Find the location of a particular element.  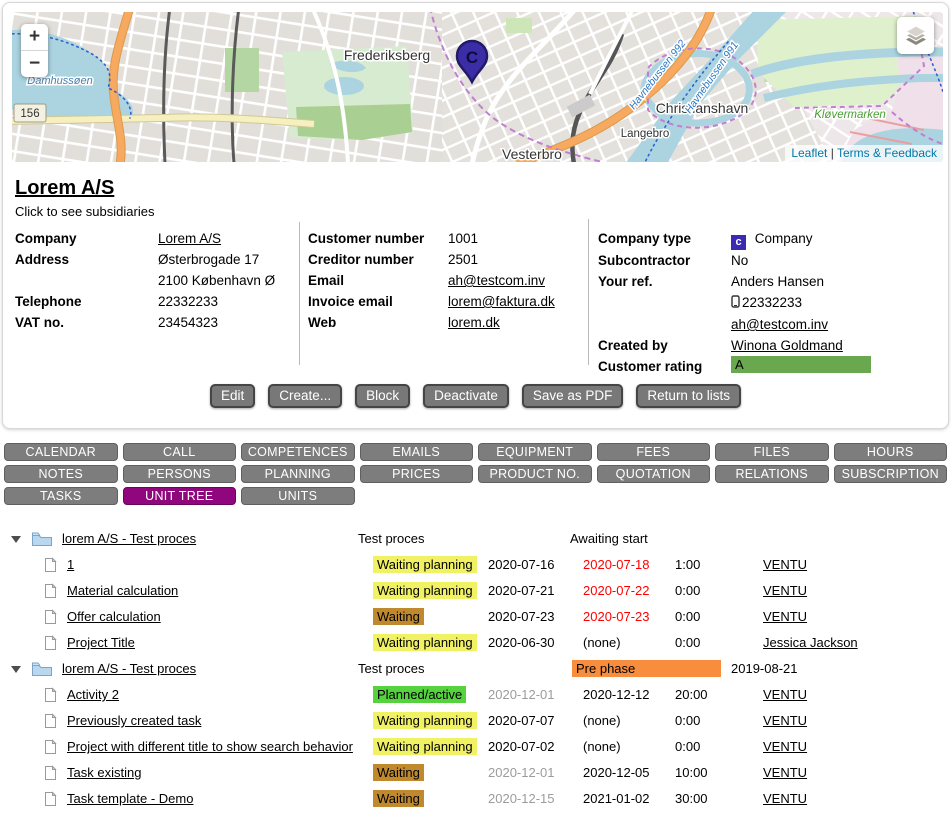

map-zoom-control: + − is located at coordinates (34, 50).